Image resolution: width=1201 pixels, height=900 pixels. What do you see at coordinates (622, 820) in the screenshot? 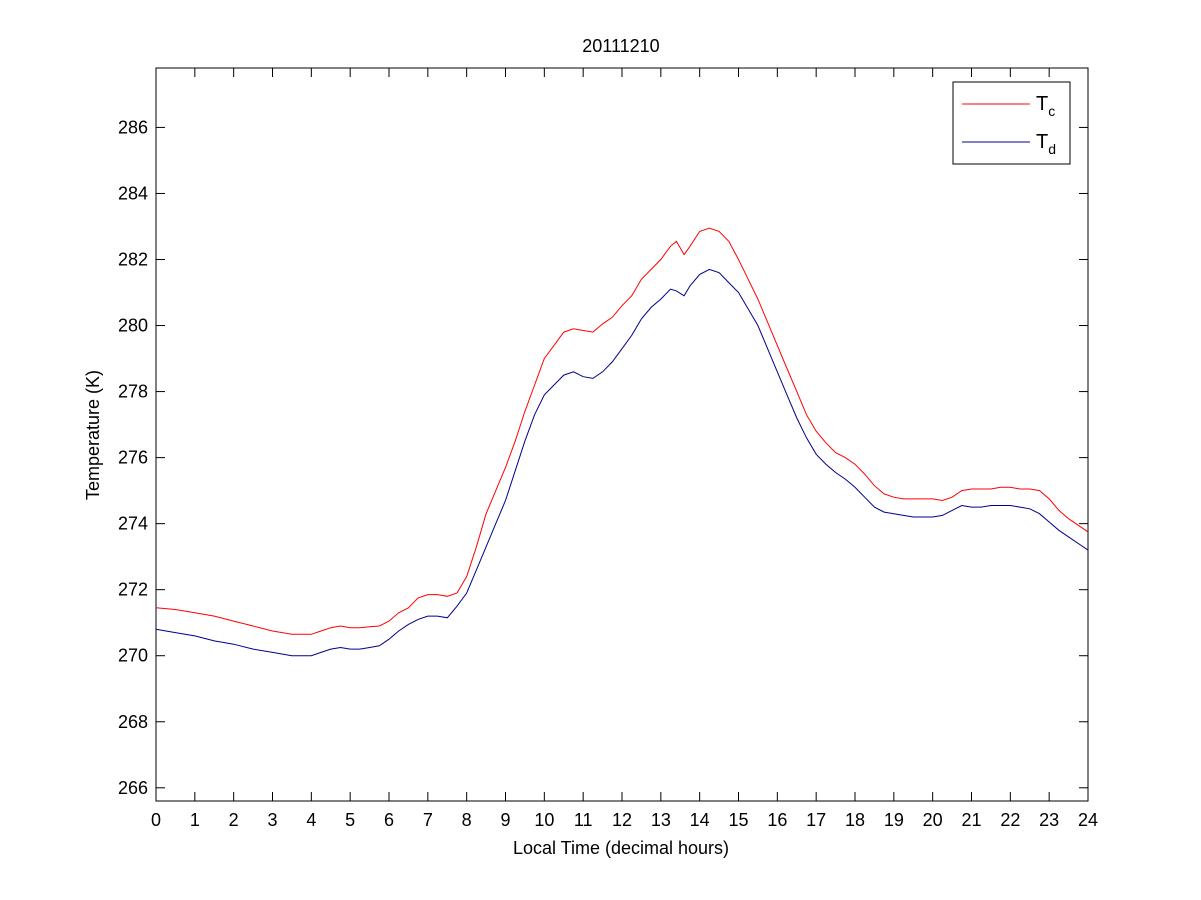
I see `x-tick-label: 12` at bounding box center [622, 820].